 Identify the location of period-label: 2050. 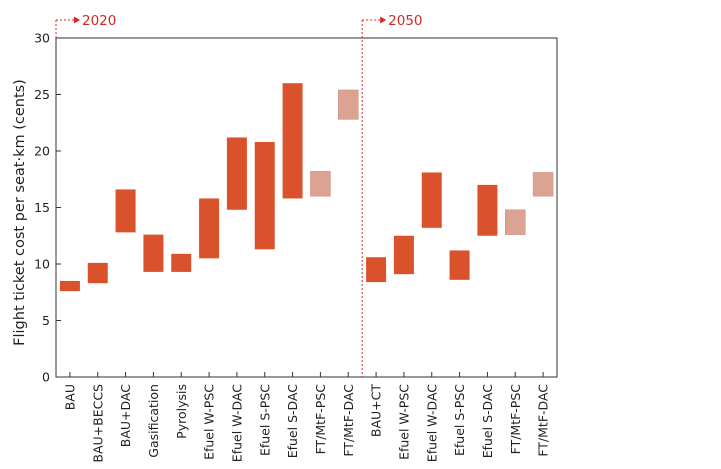
(405, 21).